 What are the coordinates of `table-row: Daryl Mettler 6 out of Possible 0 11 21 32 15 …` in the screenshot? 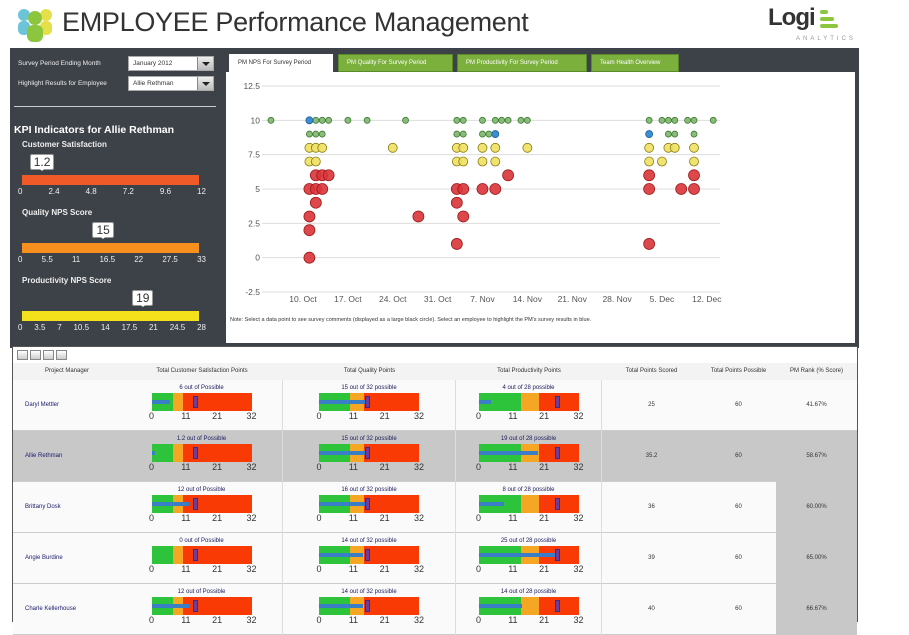 It's located at (435, 405).